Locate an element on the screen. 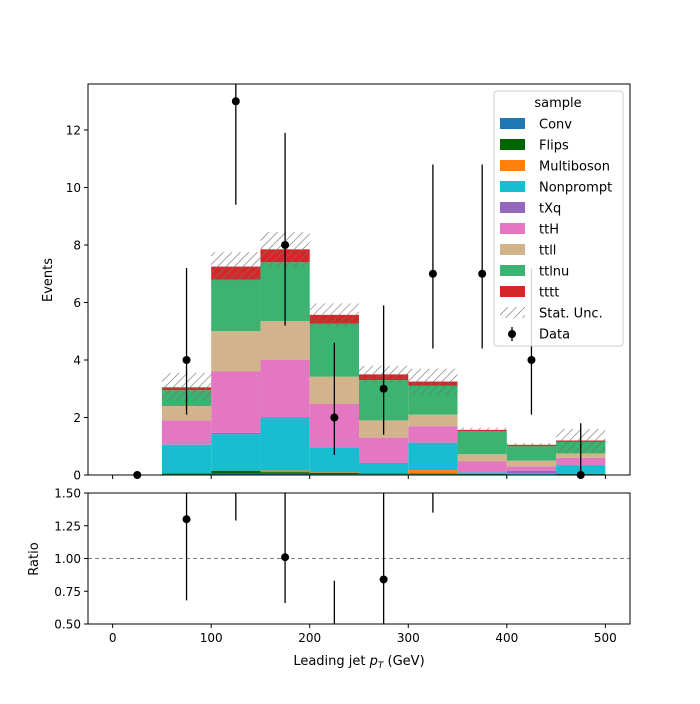 The height and width of the screenshot is (704, 700). main-y-tick-label-1: 2 is located at coordinates (77, 418).